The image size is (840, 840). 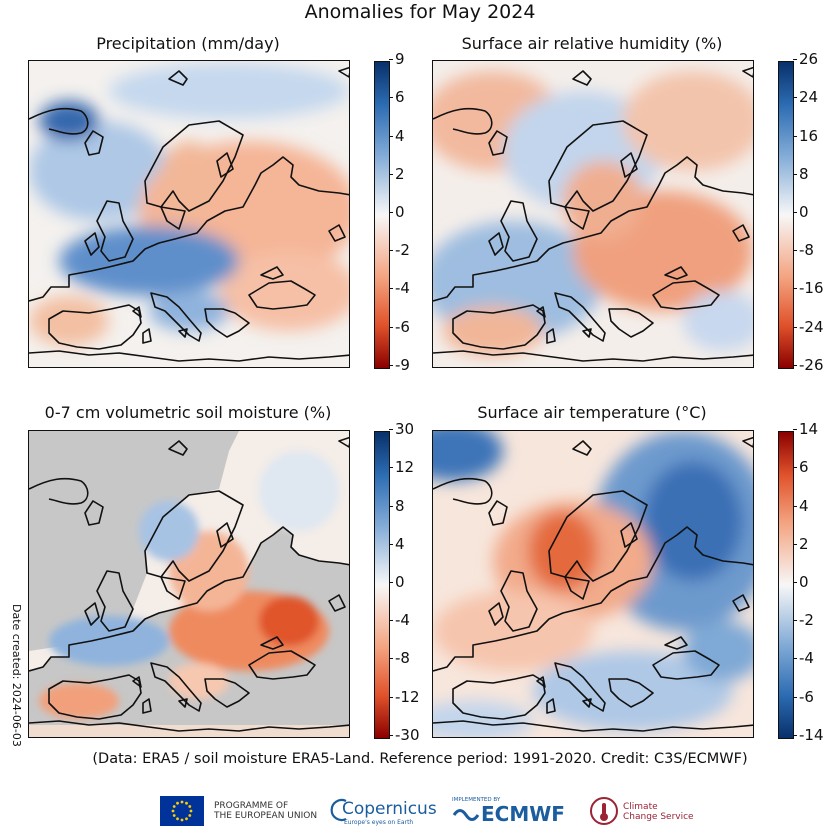 I want to click on soil-moisture-panel-title: 0-7 cm volumetric soil moisture (%), so click(x=188, y=412).